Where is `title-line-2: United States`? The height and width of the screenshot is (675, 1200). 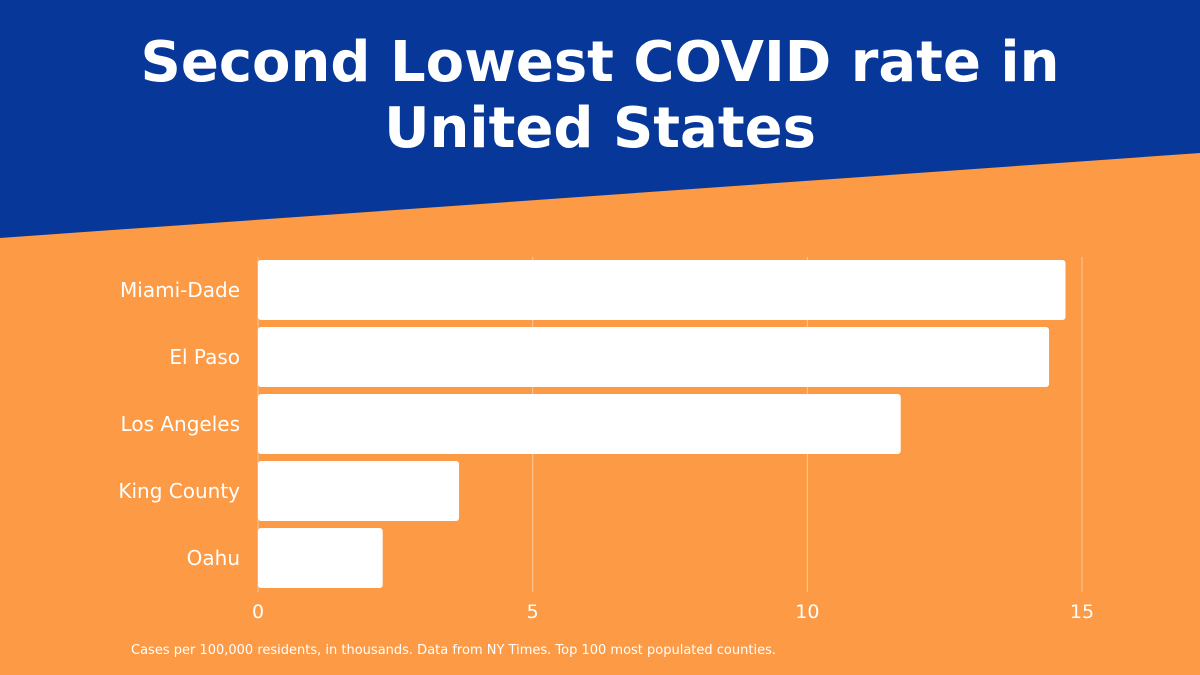
title-line-2: United States is located at coordinates (600, 128).